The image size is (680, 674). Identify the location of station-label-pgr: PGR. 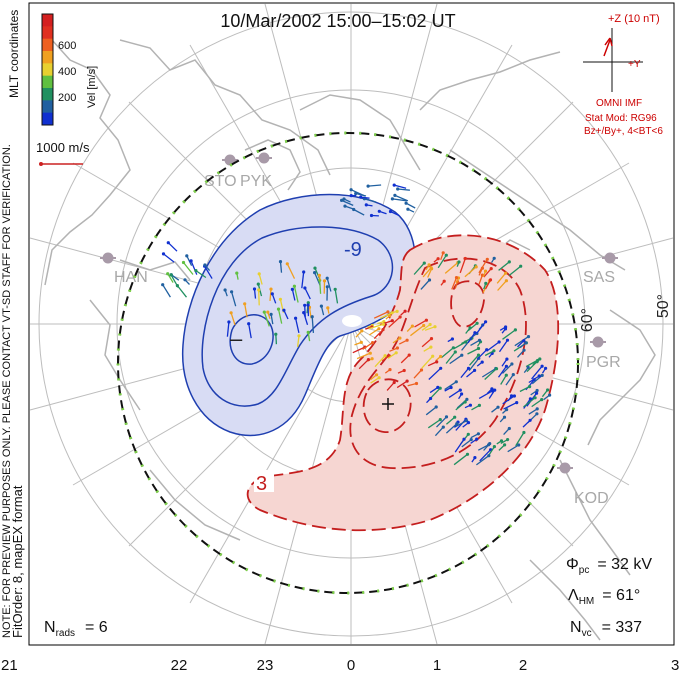
(603, 362).